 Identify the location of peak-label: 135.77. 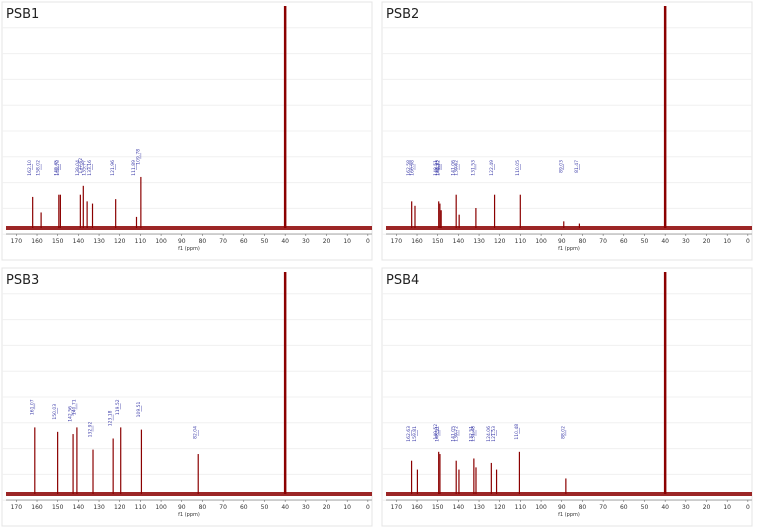
(85, 168).